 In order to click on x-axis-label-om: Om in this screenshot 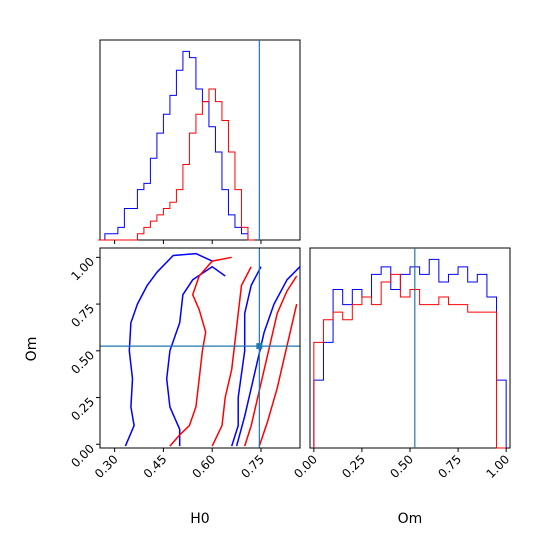, I will do `click(410, 519)`.